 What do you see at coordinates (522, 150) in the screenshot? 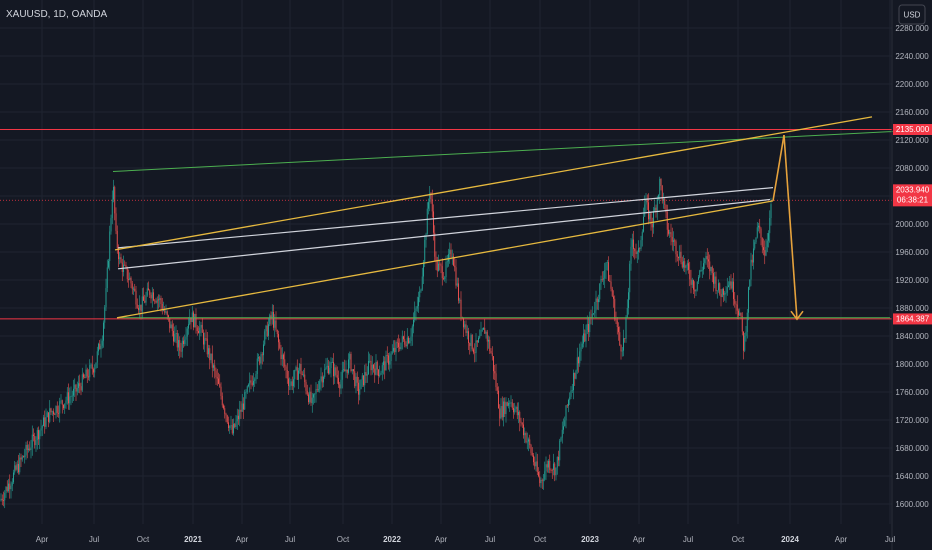
I see `green-trendline` at bounding box center [522, 150].